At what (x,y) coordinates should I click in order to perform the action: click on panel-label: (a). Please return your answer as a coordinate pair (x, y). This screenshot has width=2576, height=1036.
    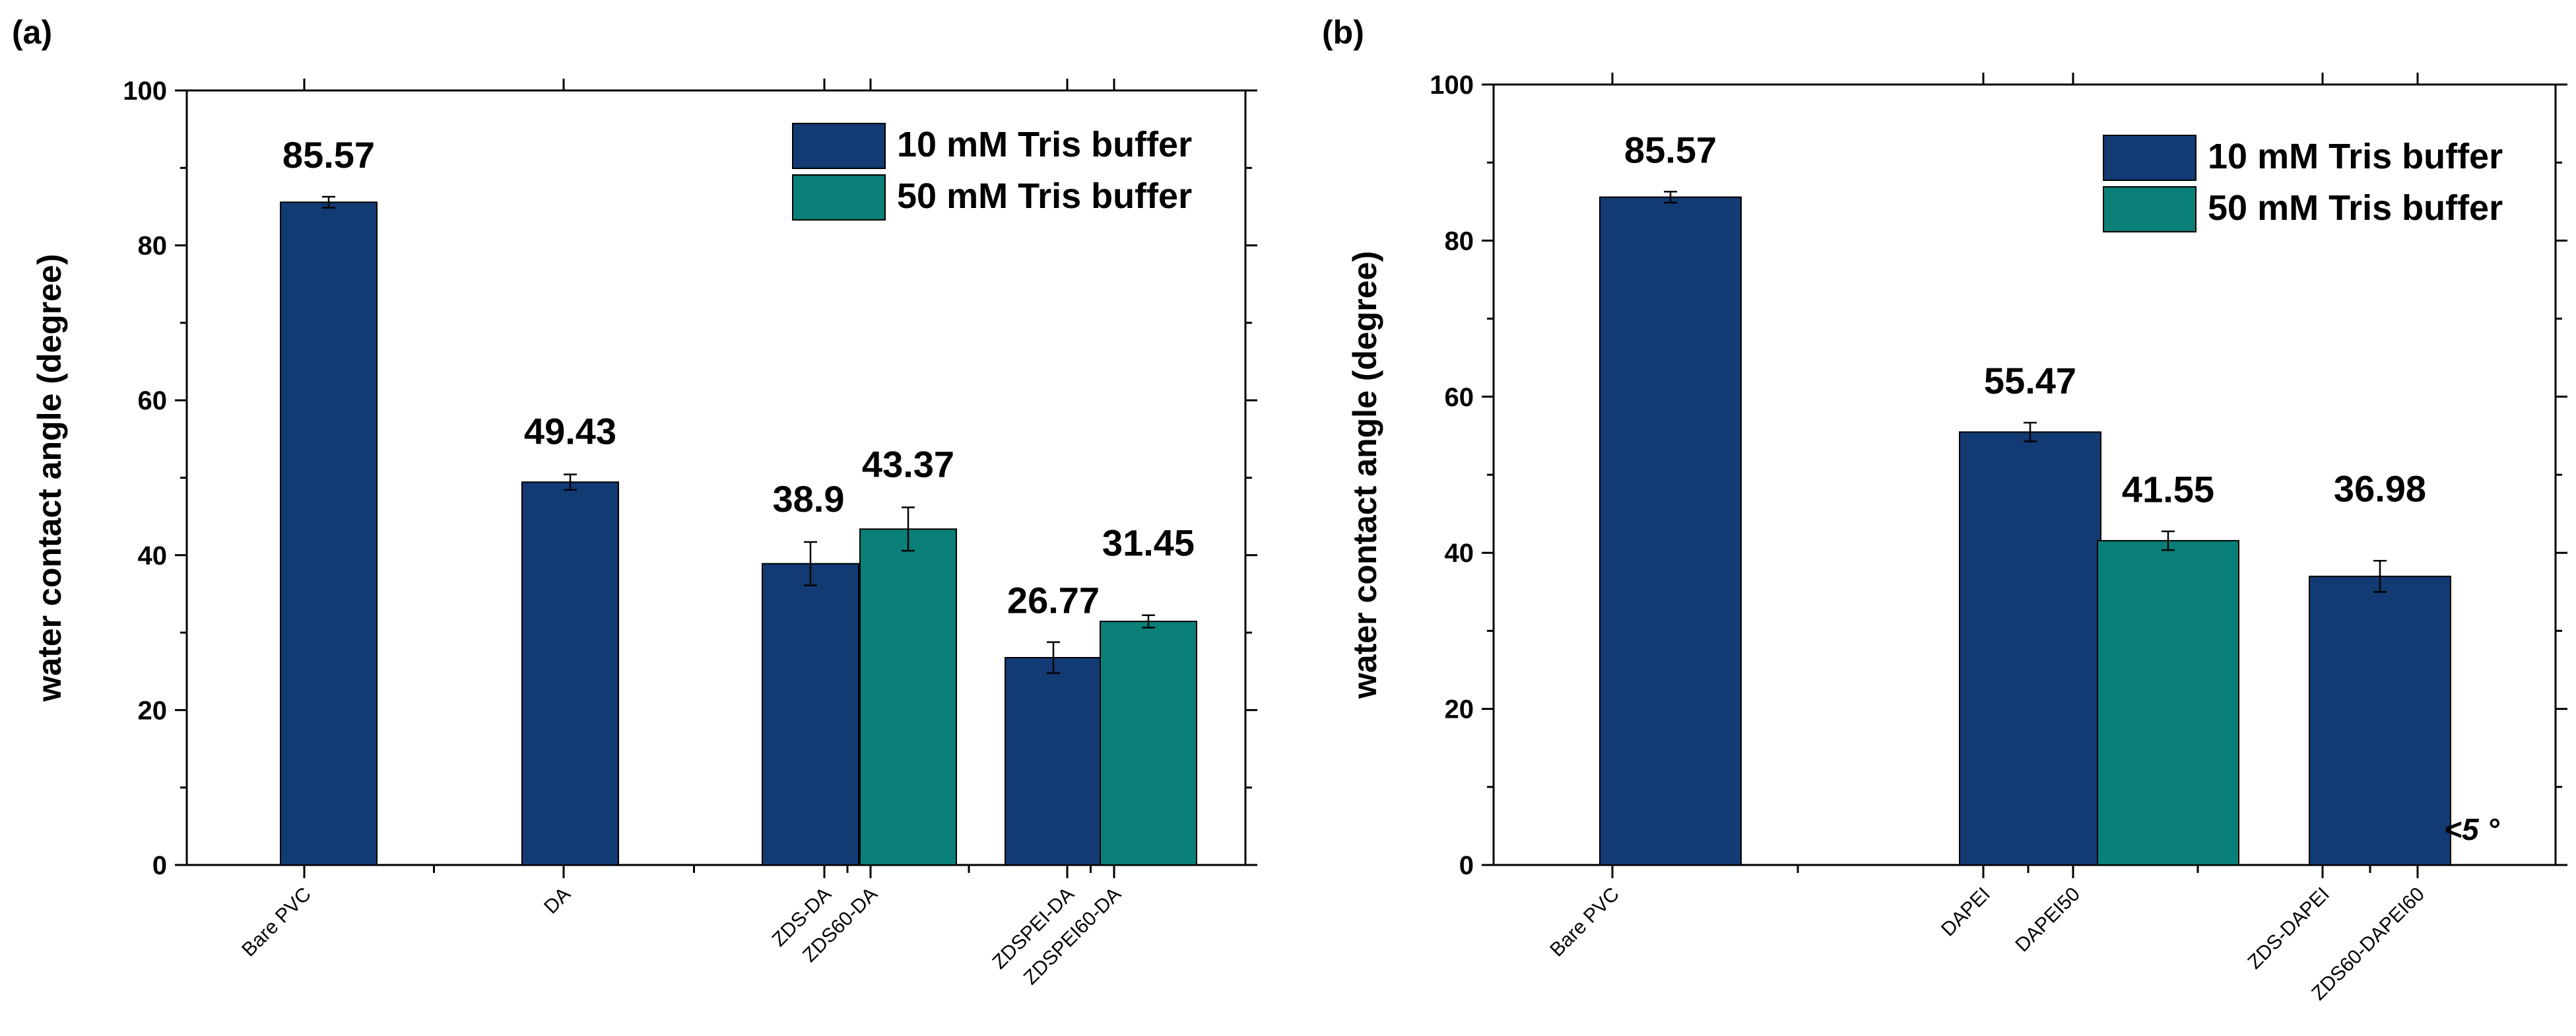
    Looking at the image, I should click on (32, 32).